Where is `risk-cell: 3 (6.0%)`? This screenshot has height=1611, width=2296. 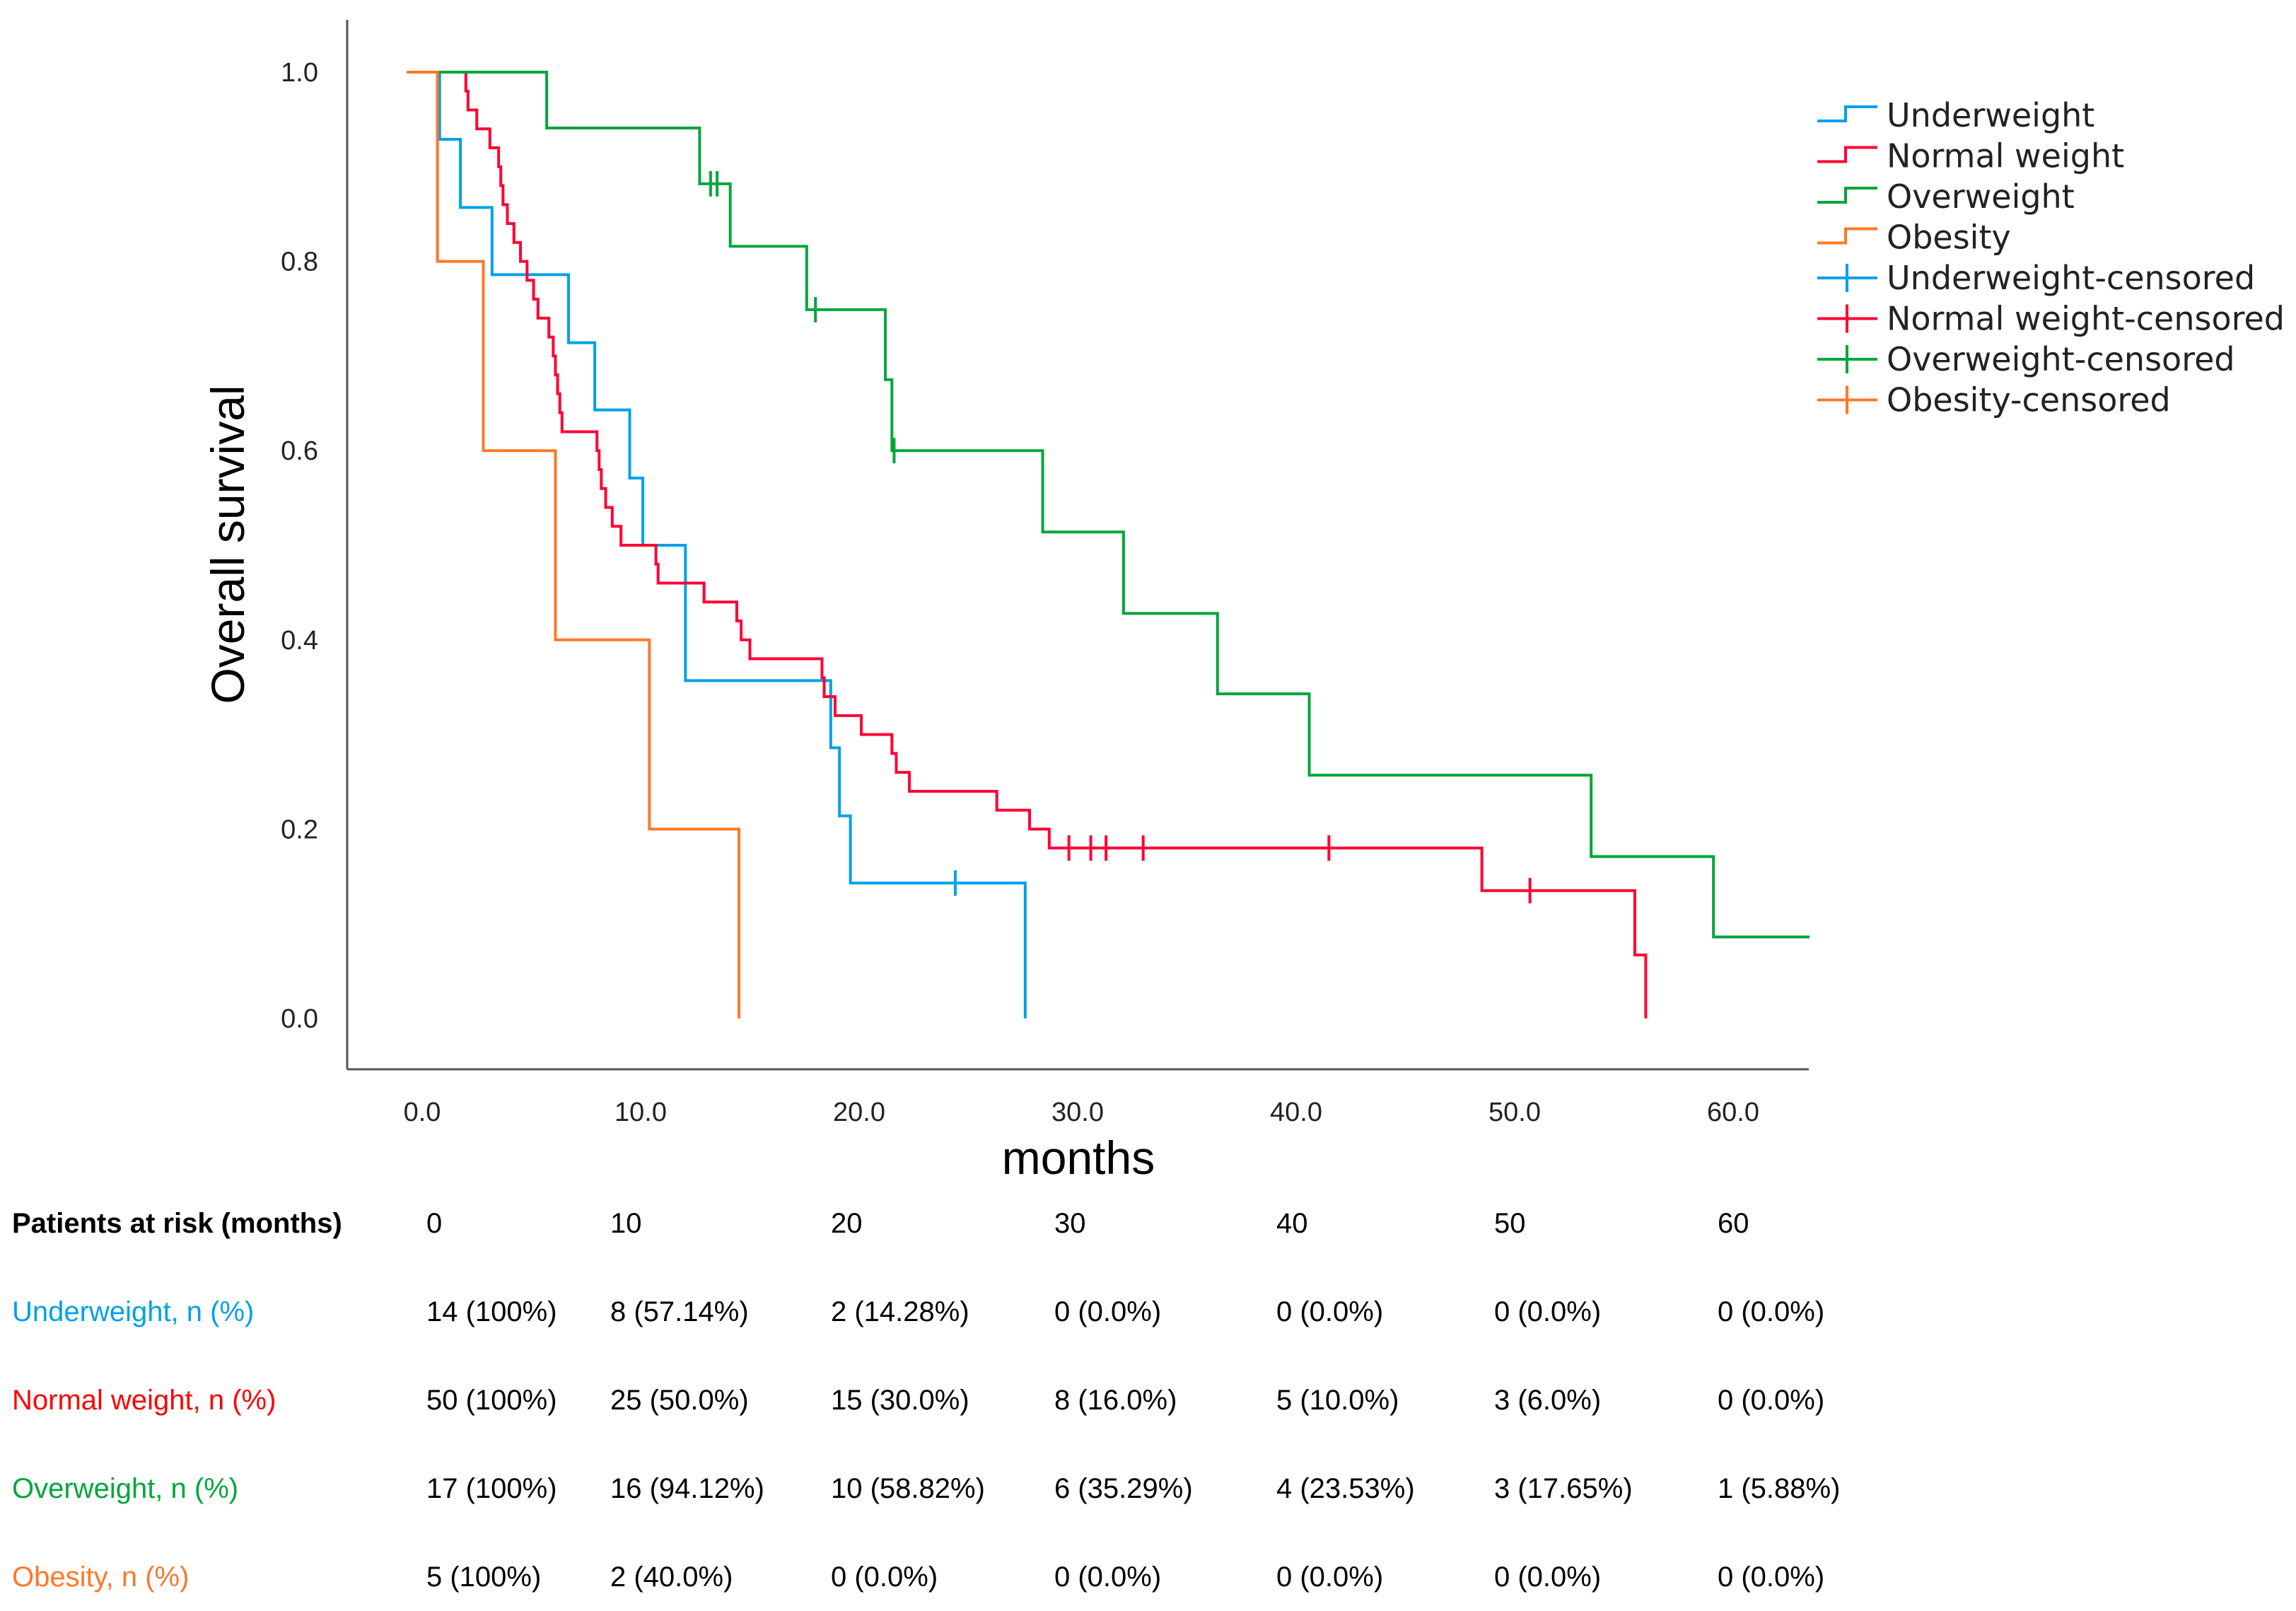 risk-cell: 3 (6.0%) is located at coordinates (1548, 1400).